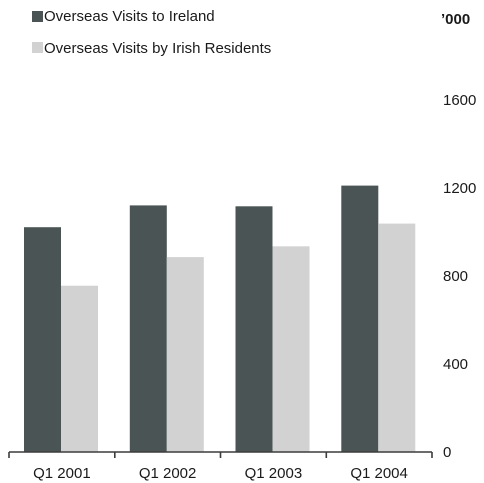 This screenshot has width=484, height=483. Describe the element at coordinates (42, 339) in the screenshot. I see `bar-series1-q1-2001` at that location.